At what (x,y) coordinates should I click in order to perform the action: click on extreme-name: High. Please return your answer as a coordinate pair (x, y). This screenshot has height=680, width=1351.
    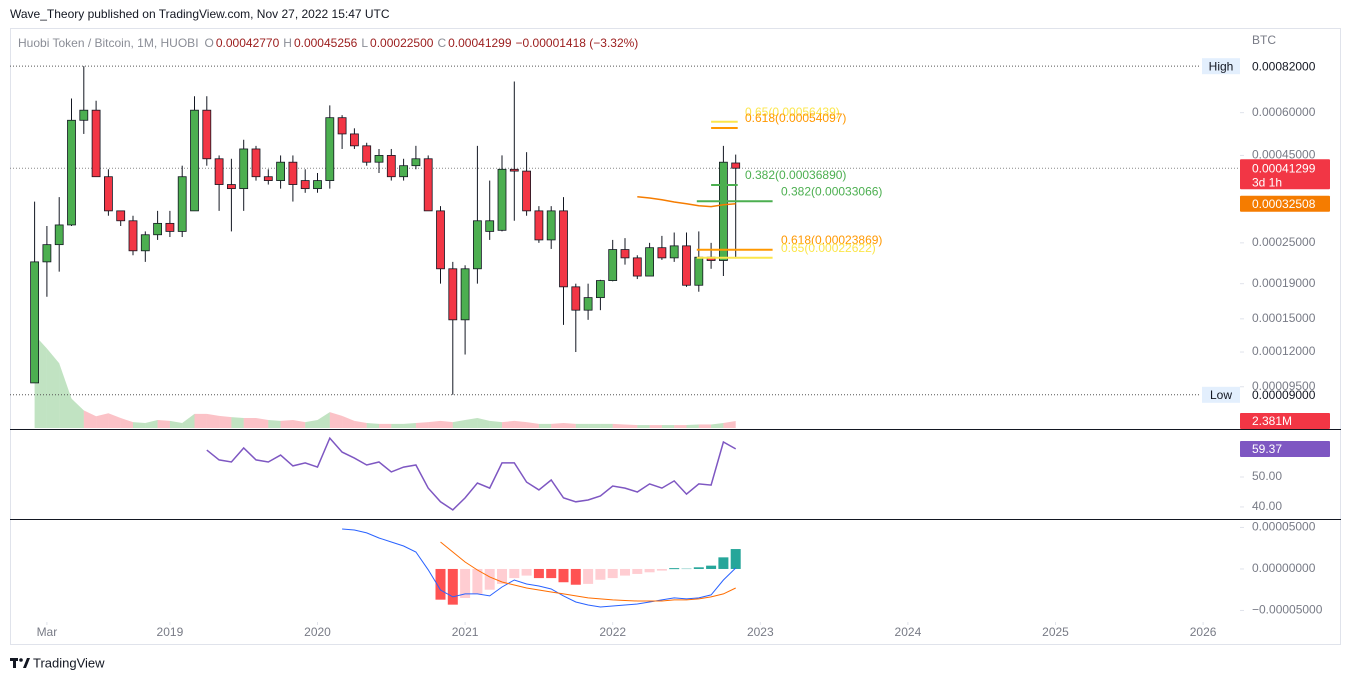
    Looking at the image, I should click on (1221, 66).